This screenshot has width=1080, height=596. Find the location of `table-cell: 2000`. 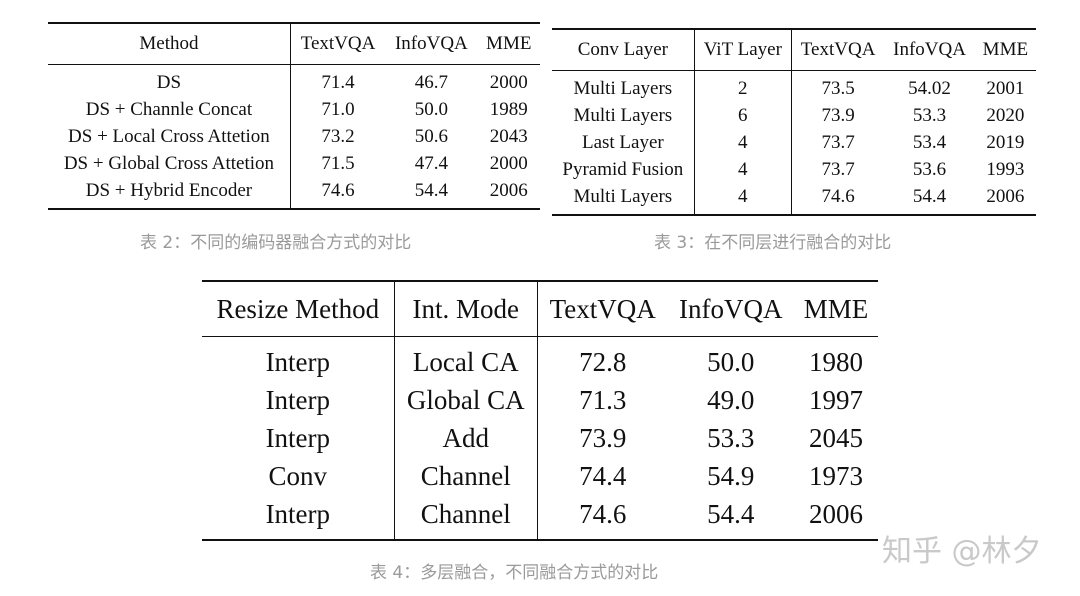

table-cell: 2000 is located at coordinates (508, 163).